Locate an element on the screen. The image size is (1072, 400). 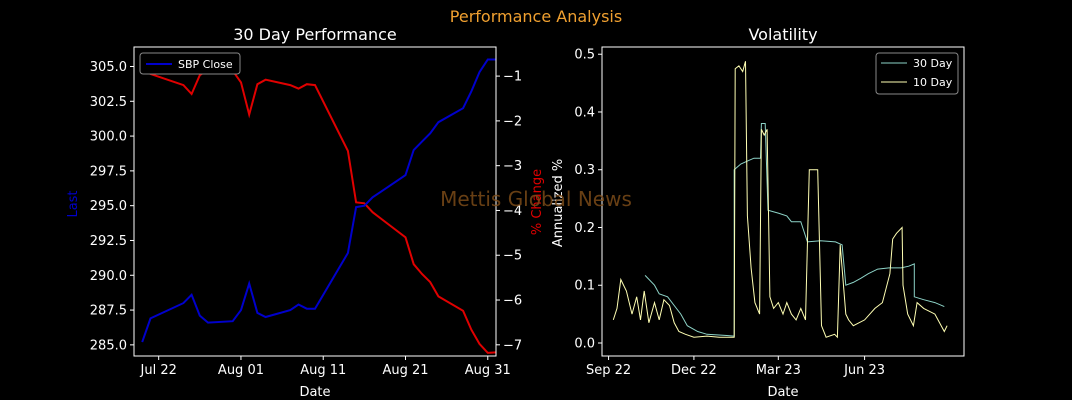
y-tick-label: 0.3 is located at coordinates (584, 170).